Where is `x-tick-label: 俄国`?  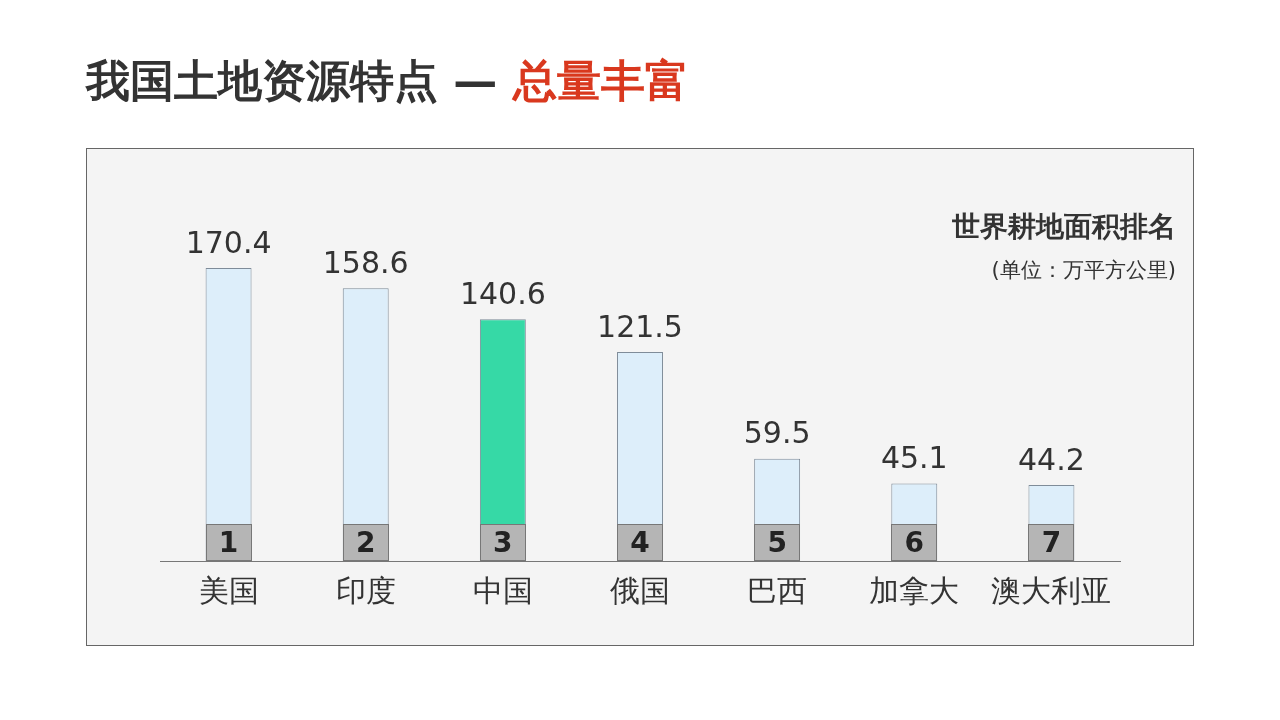
x-tick-label: 俄国 is located at coordinates (640, 590).